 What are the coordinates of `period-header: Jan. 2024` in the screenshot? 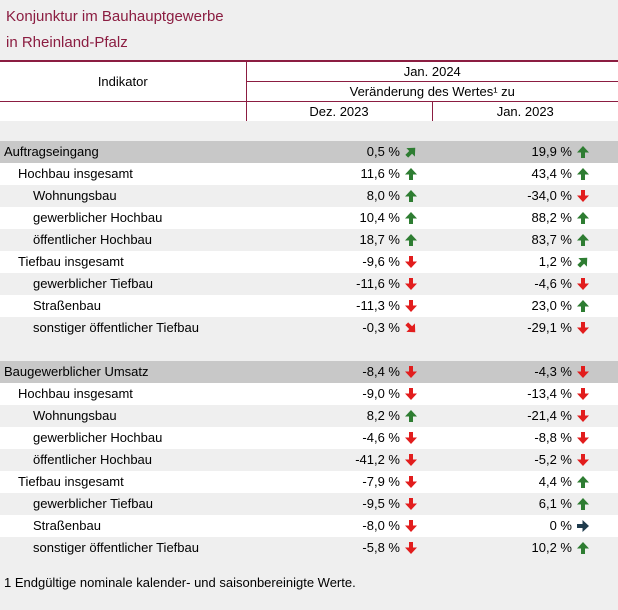 It's located at (431, 71).